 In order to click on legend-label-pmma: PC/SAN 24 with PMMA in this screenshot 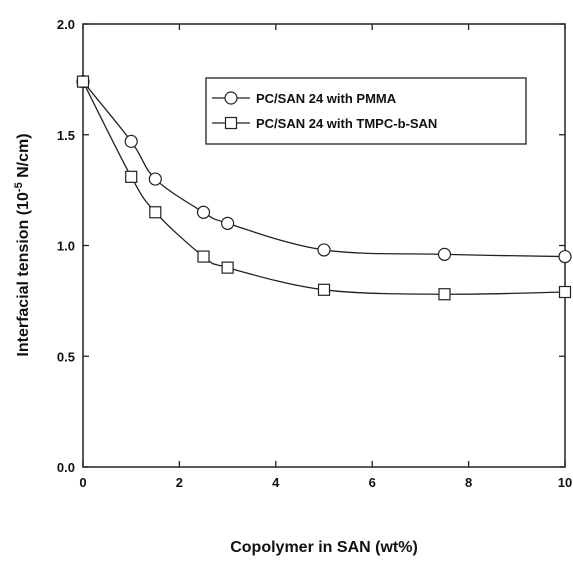, I will do `click(326, 98)`.